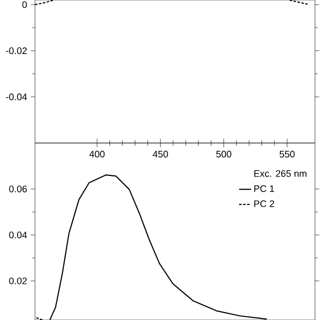 This screenshot has height=320, width=320. I want to click on y-tick-label: 0, so click(24, 4).